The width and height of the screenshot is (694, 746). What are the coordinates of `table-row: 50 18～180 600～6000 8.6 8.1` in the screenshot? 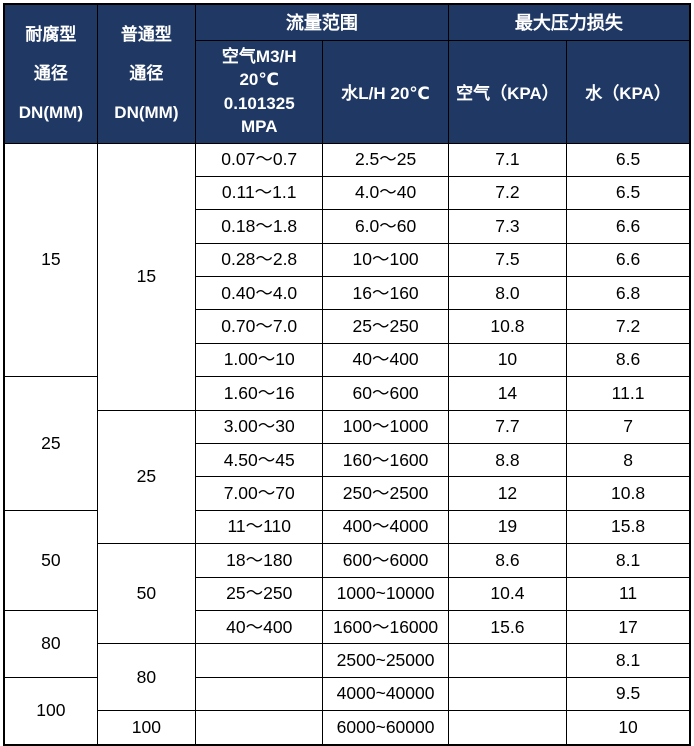 It's located at (347, 594).